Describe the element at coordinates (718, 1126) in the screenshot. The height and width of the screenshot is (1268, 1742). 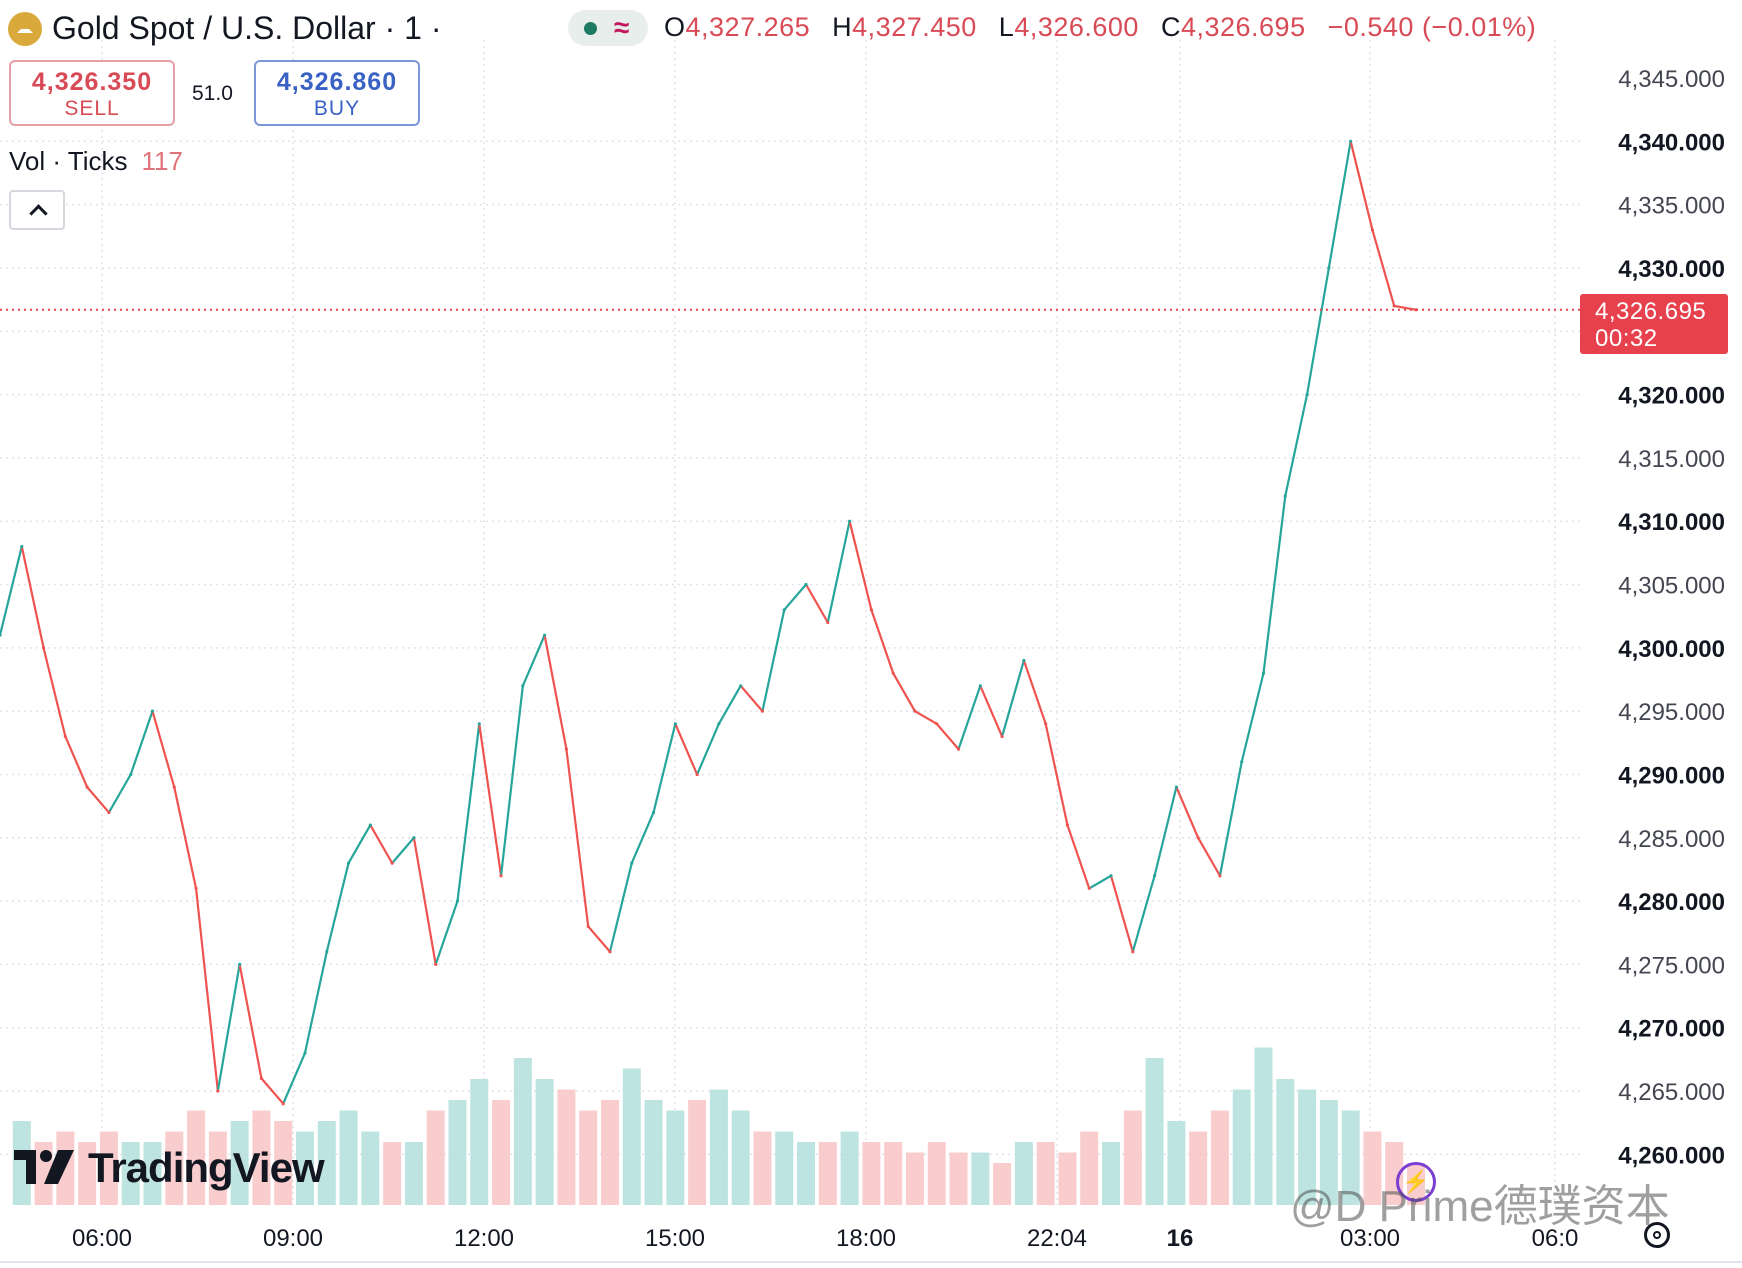
I see `volume-bars` at that location.